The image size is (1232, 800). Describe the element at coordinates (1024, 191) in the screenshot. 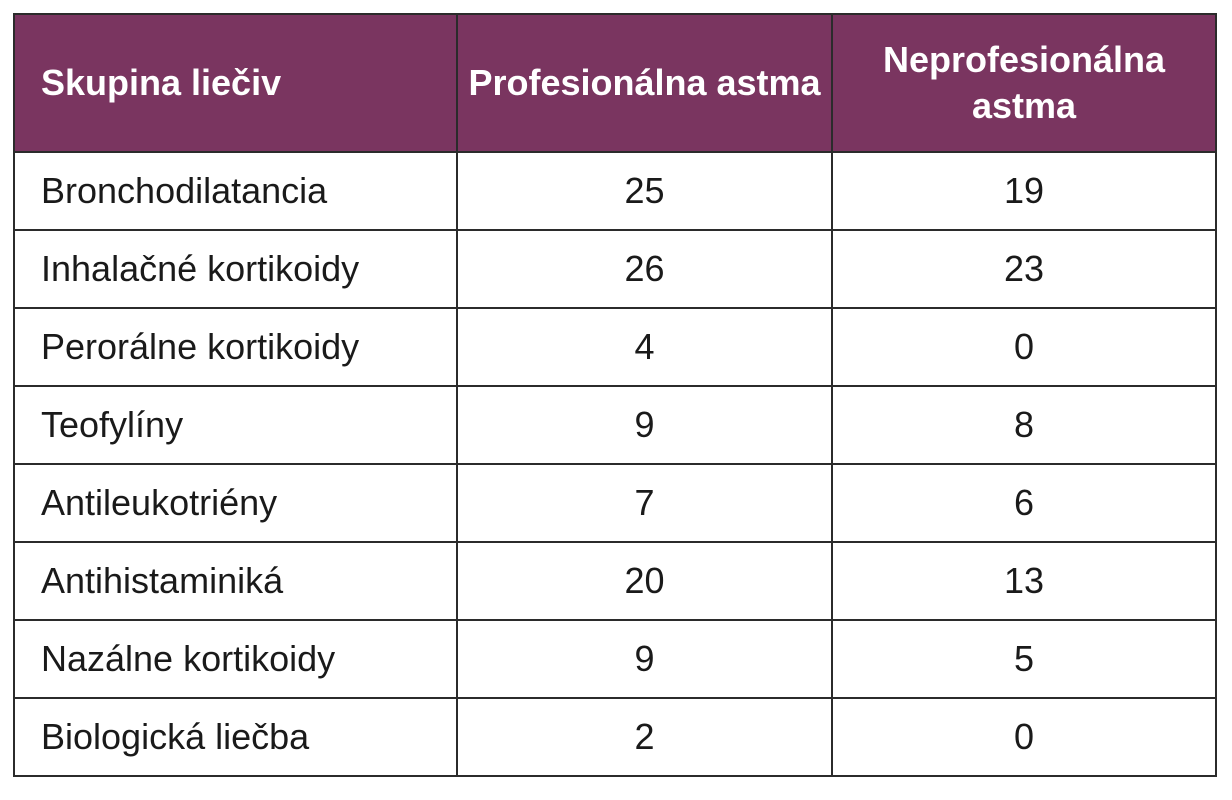

I see `cell-non-occupational: 19` at that location.